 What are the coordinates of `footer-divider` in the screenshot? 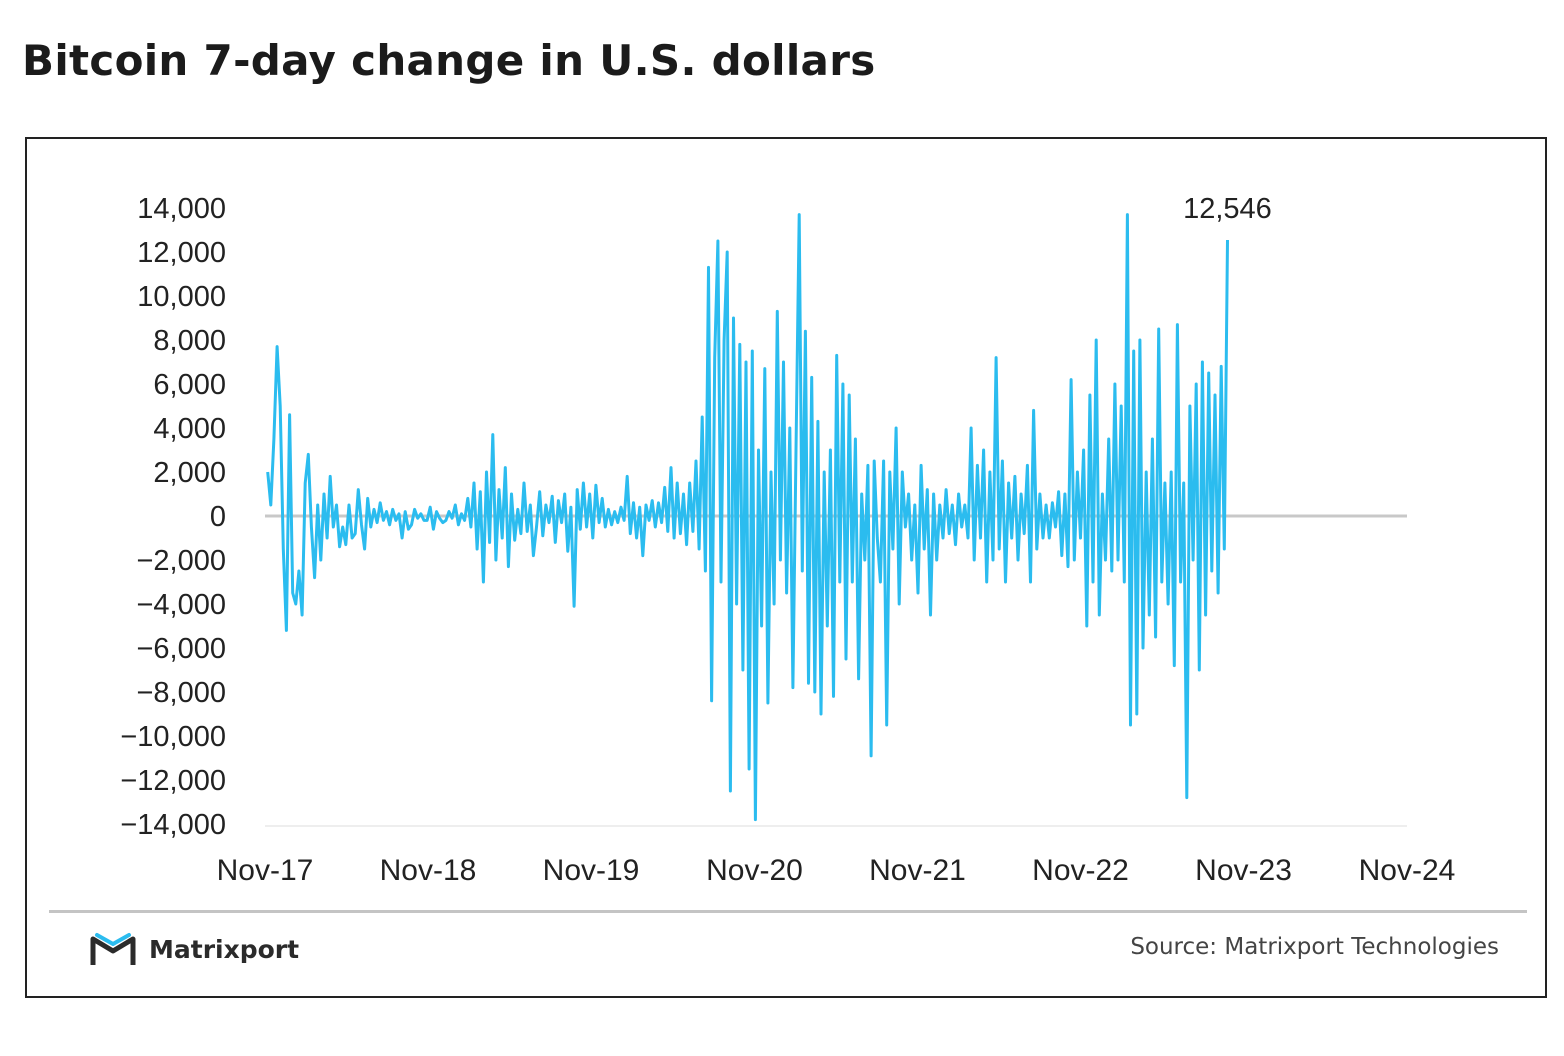 It's located at (788, 911).